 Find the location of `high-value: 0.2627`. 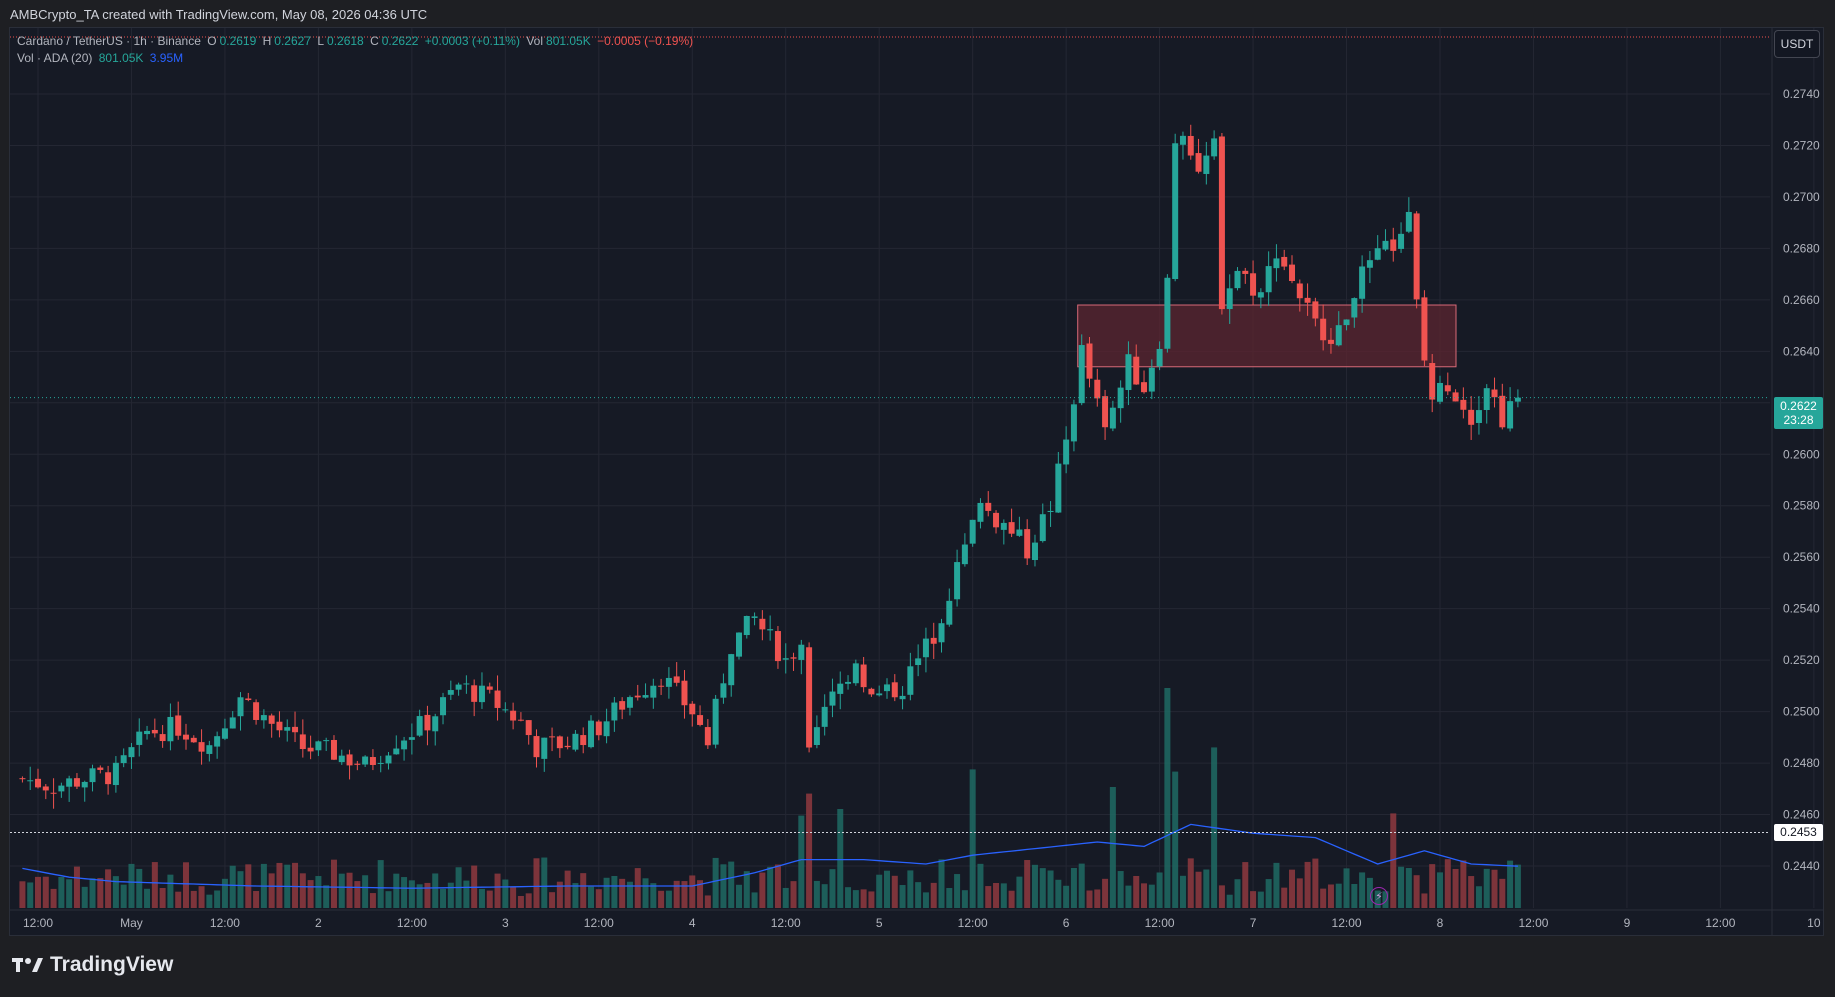

high-value: 0.2627 is located at coordinates (292, 41).